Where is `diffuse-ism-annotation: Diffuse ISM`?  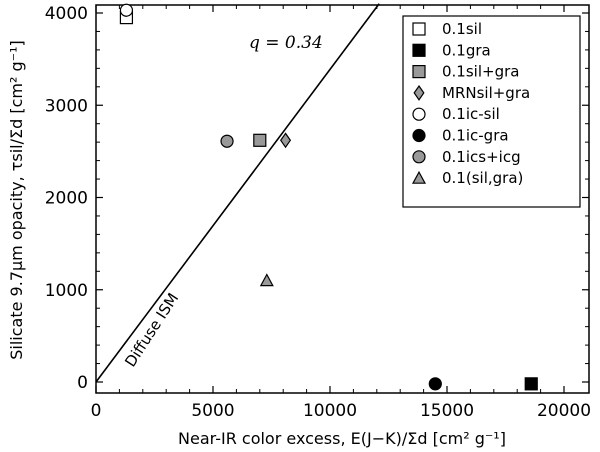
diffuse-ism-annotation: Diffuse ISM is located at coordinates (151, 330).